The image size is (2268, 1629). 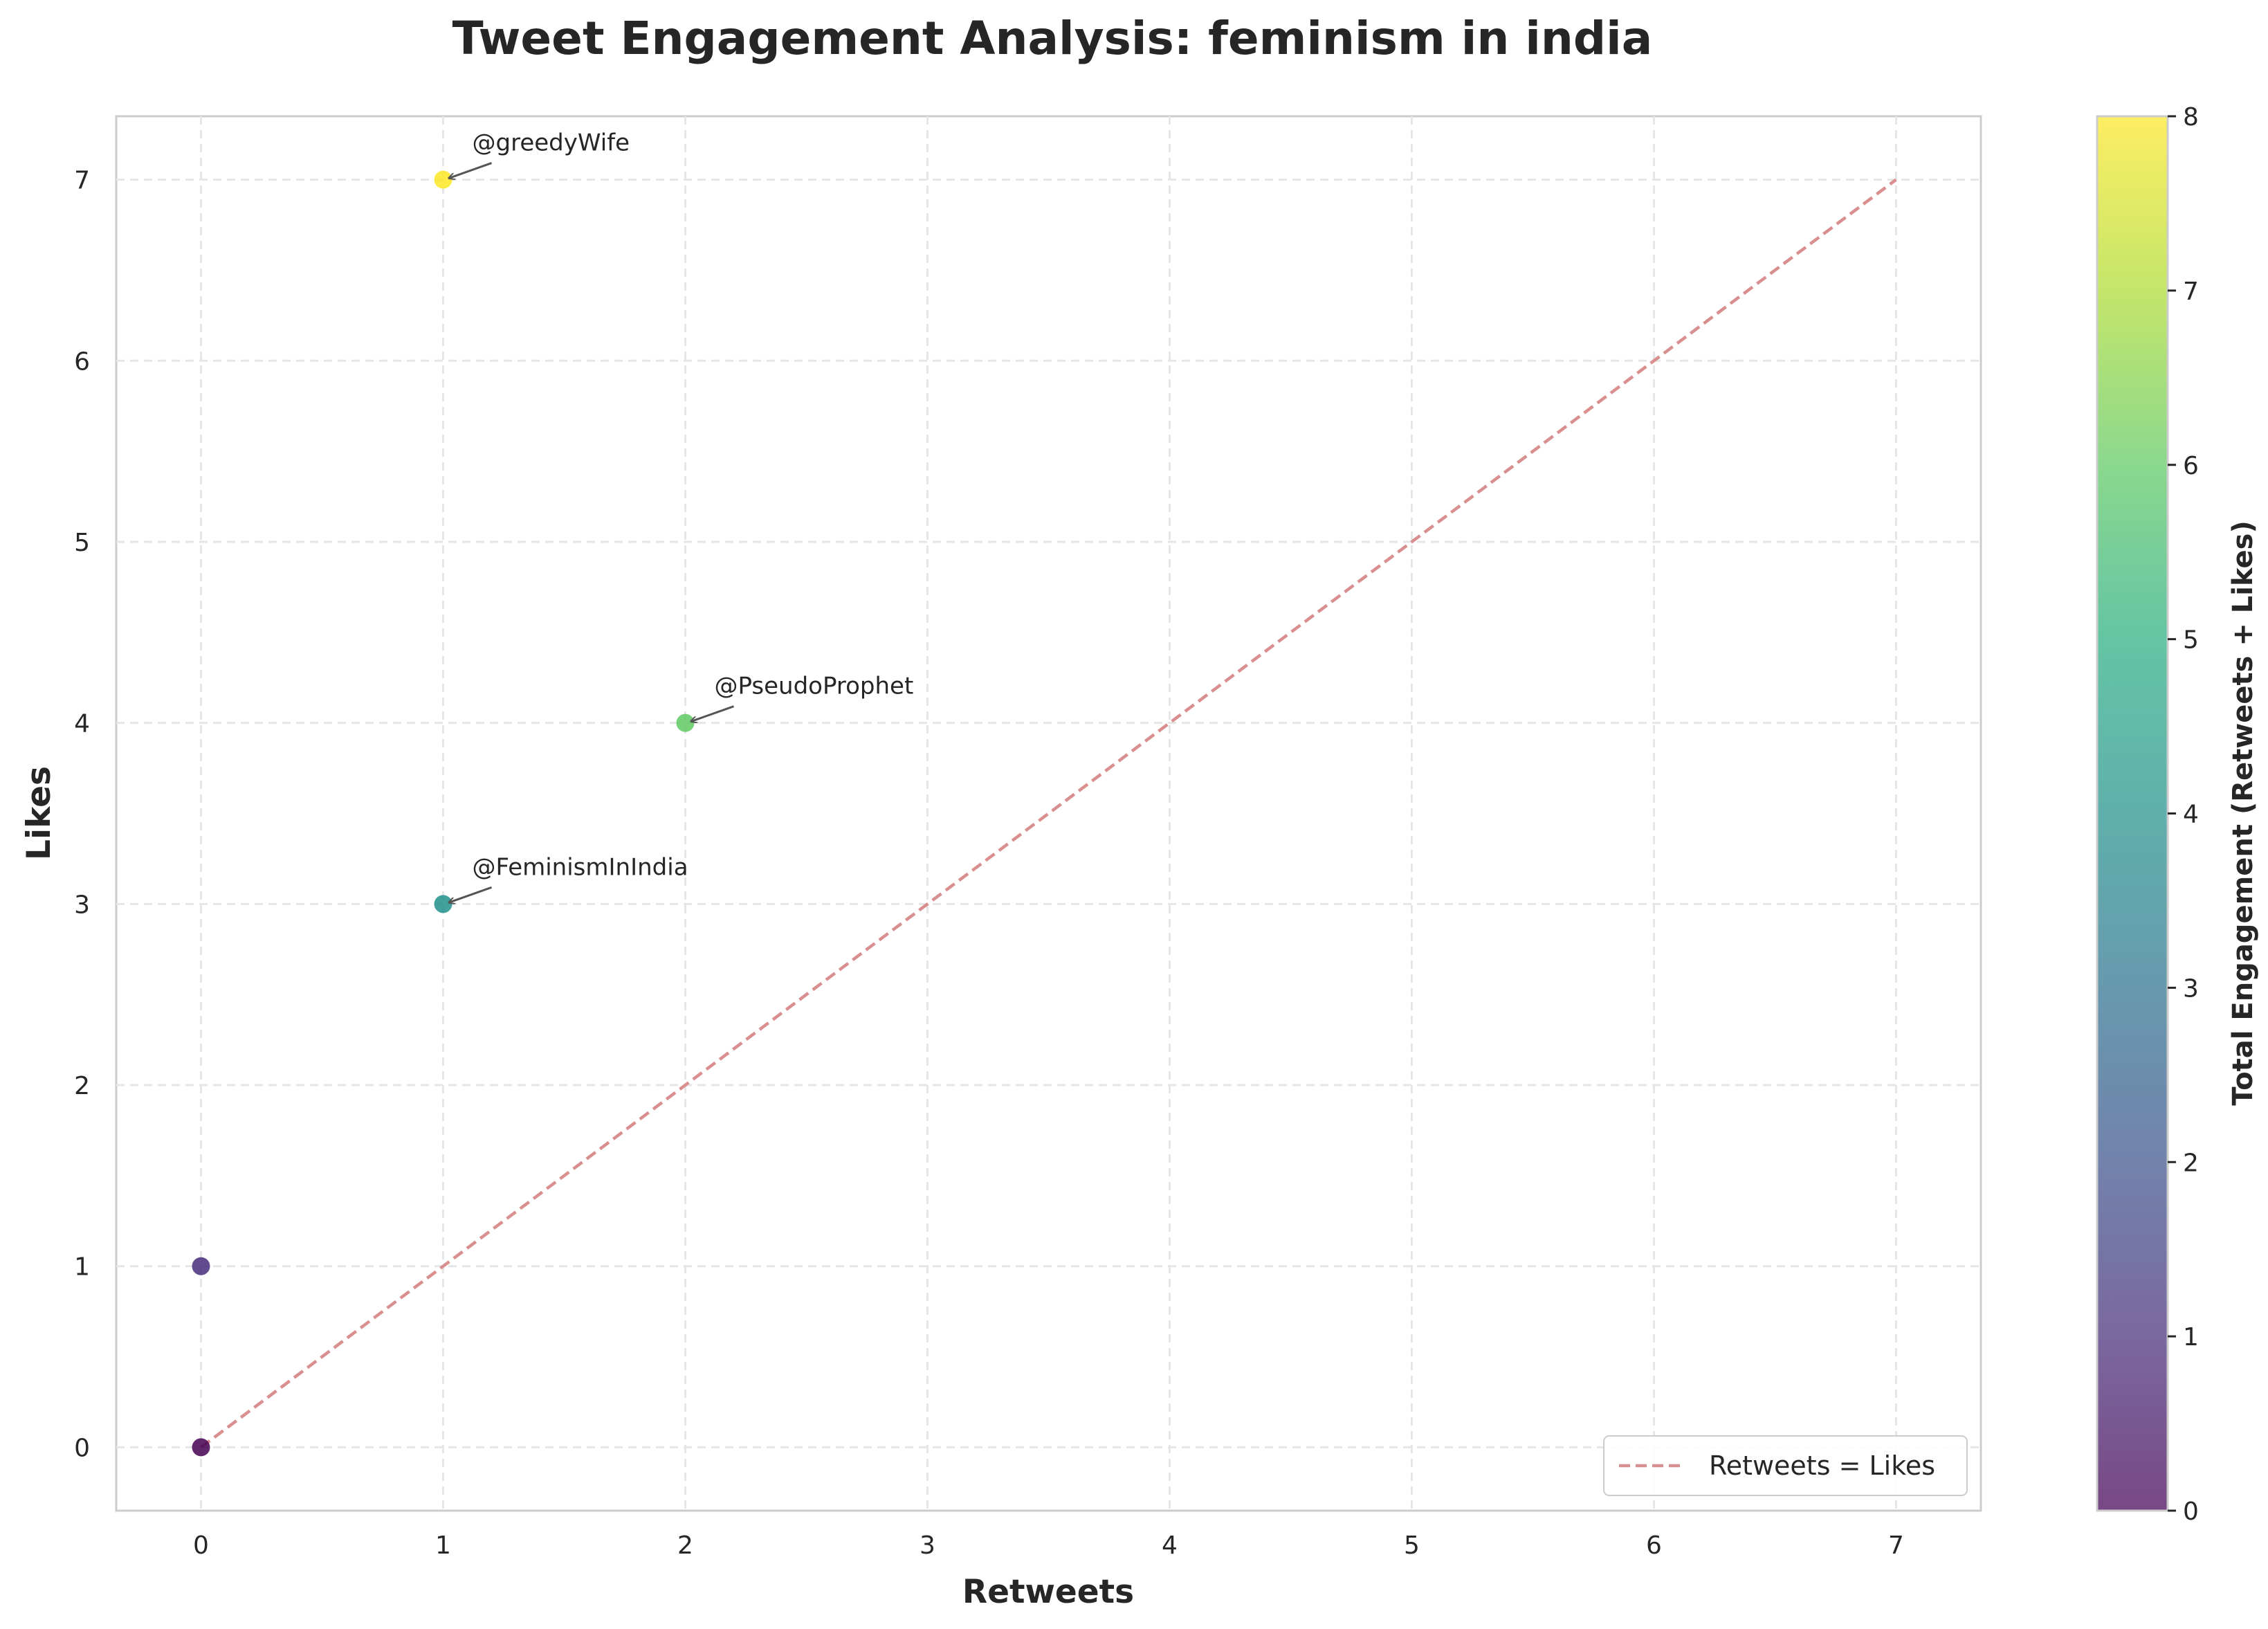 I want to click on legend: Retweets = Likes, so click(x=1785, y=1466).